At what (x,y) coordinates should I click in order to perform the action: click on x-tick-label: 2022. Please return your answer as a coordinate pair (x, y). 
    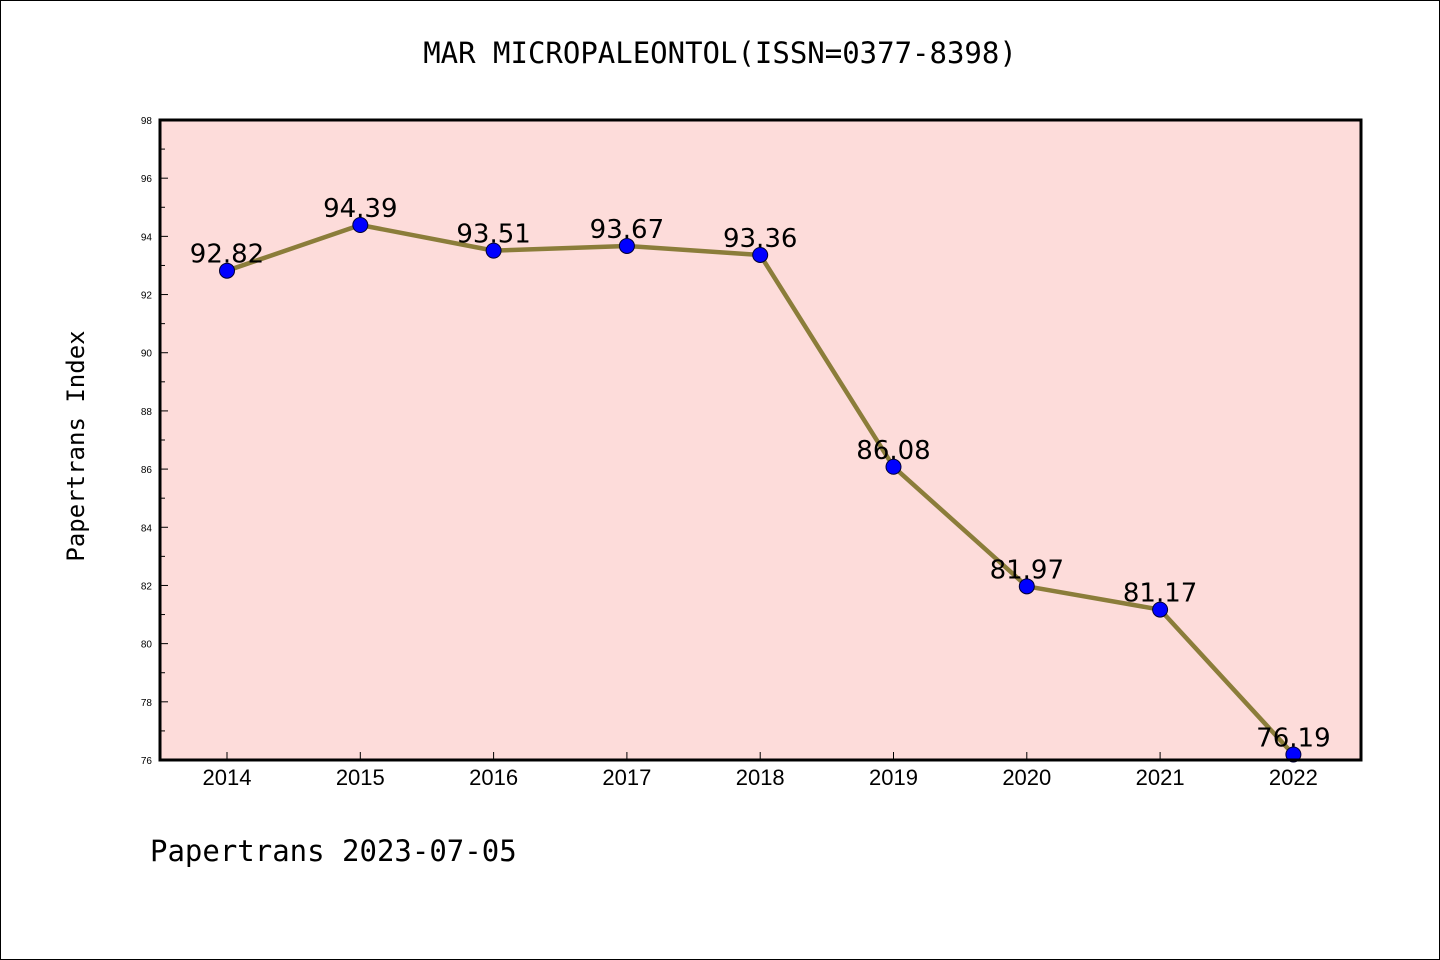
    Looking at the image, I should click on (1293, 777).